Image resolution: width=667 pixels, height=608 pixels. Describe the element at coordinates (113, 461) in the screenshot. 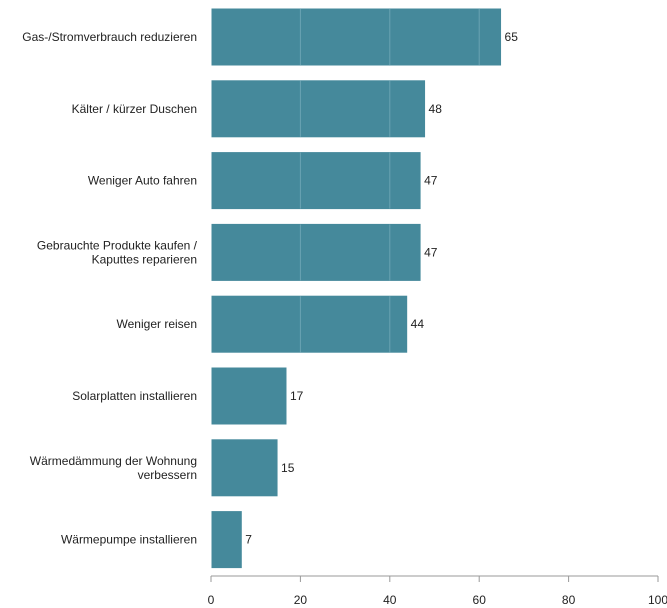

I see `category-label: Wärmedämmung der Wohnung` at that location.